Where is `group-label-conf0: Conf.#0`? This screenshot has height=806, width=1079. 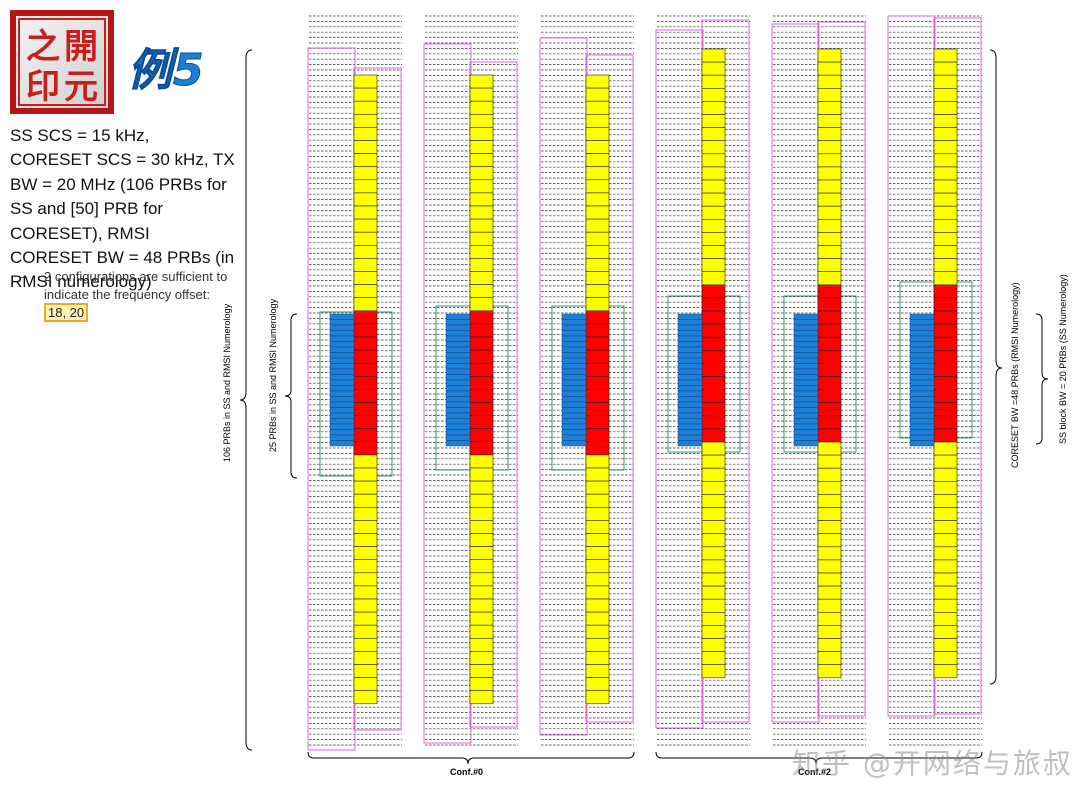 group-label-conf0: Conf.#0 is located at coordinates (466, 772).